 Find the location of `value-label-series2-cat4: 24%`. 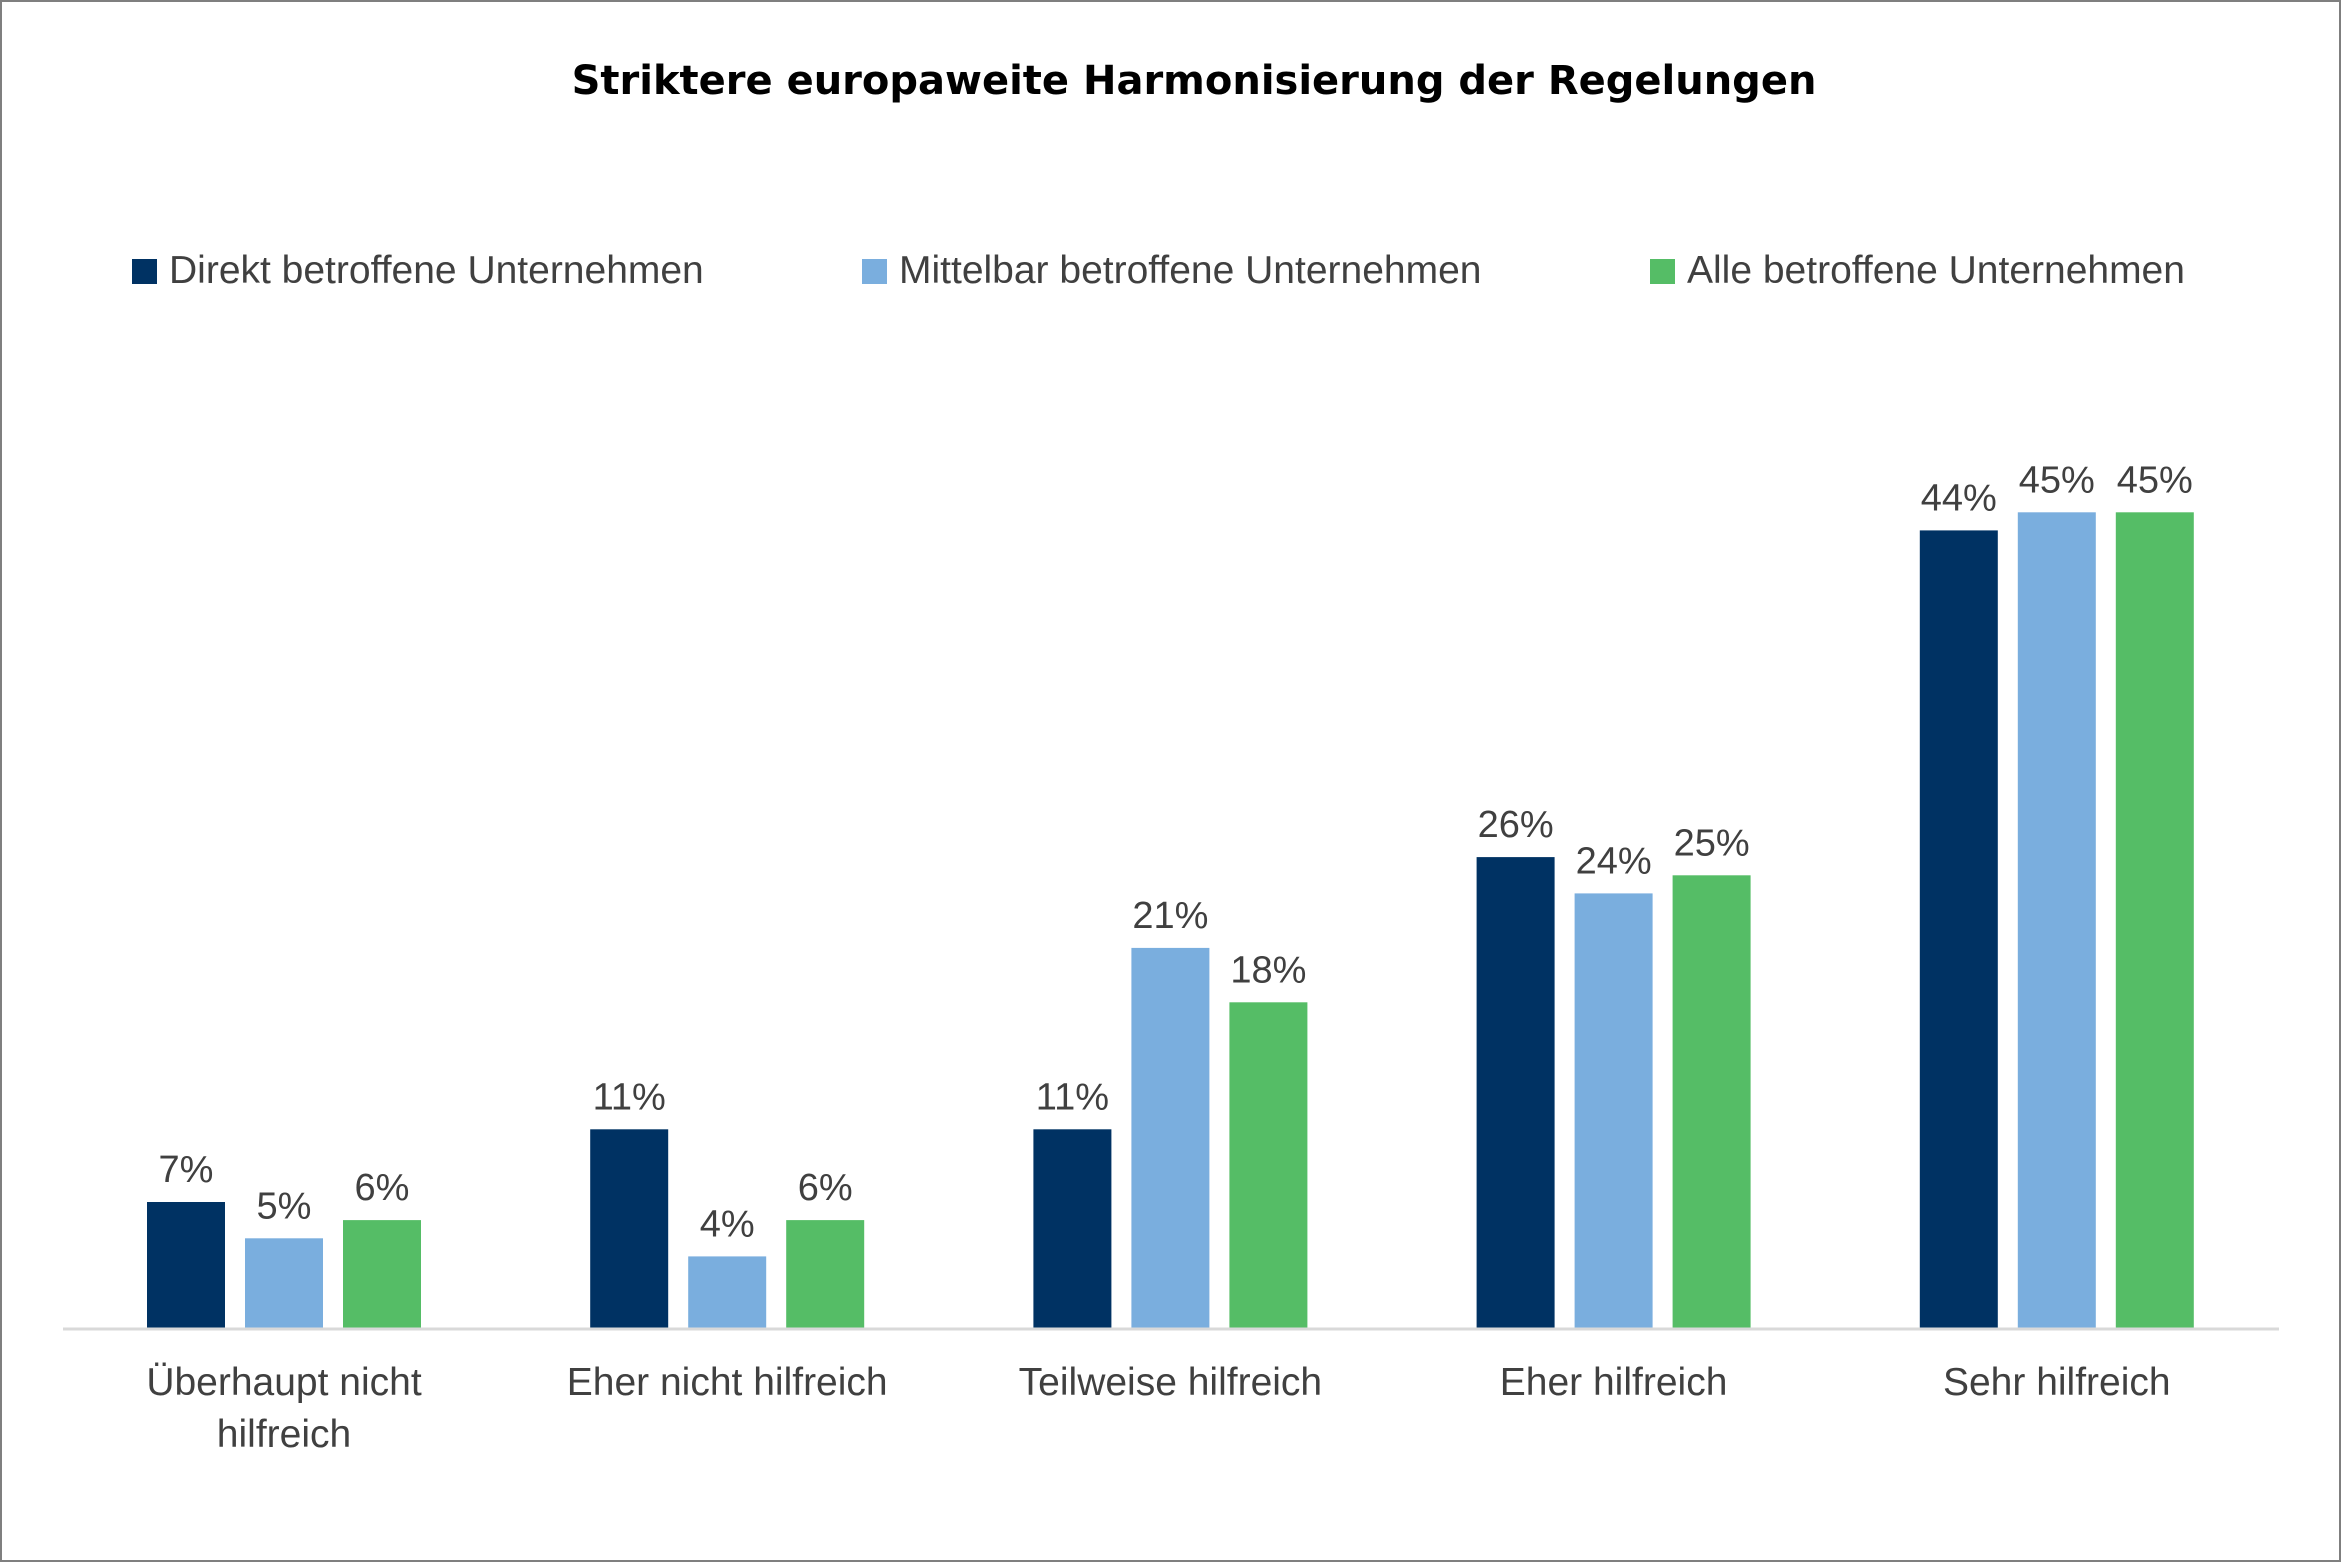

value-label-series2-cat4: 24% is located at coordinates (1614, 861).